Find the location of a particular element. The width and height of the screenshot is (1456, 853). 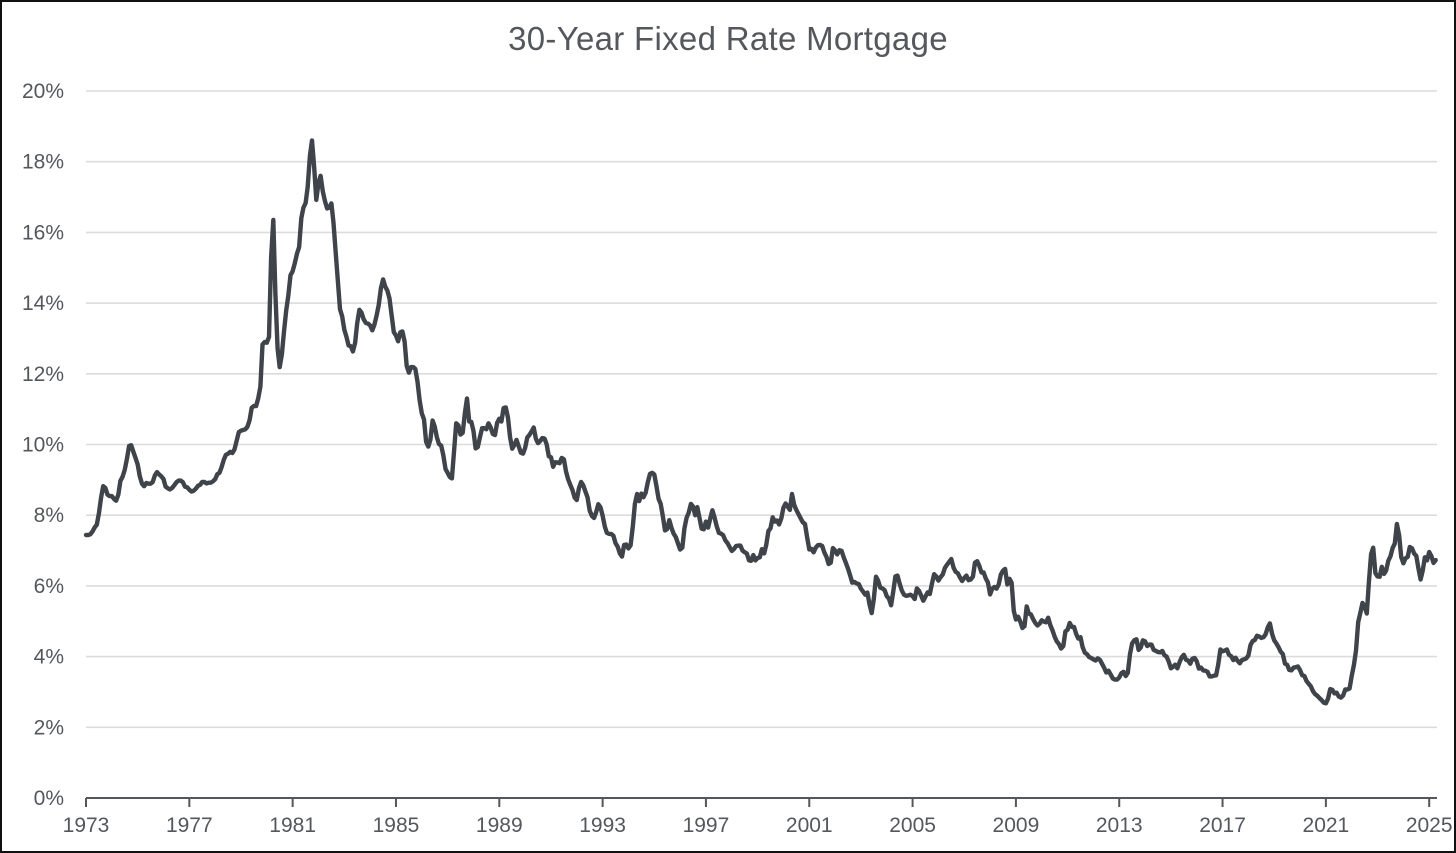

x-tick-label: 2017 is located at coordinates (1222, 825).